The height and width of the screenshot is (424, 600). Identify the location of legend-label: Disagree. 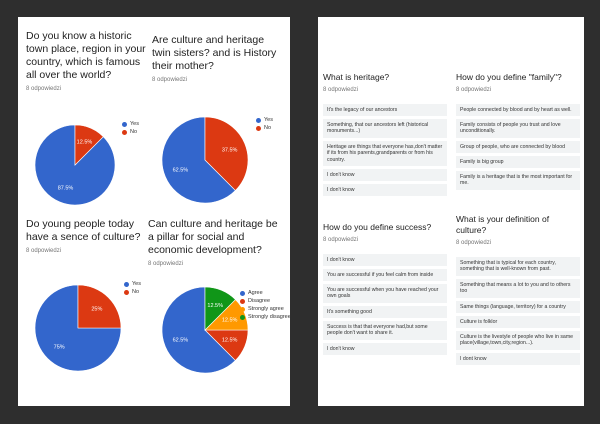
(259, 301).